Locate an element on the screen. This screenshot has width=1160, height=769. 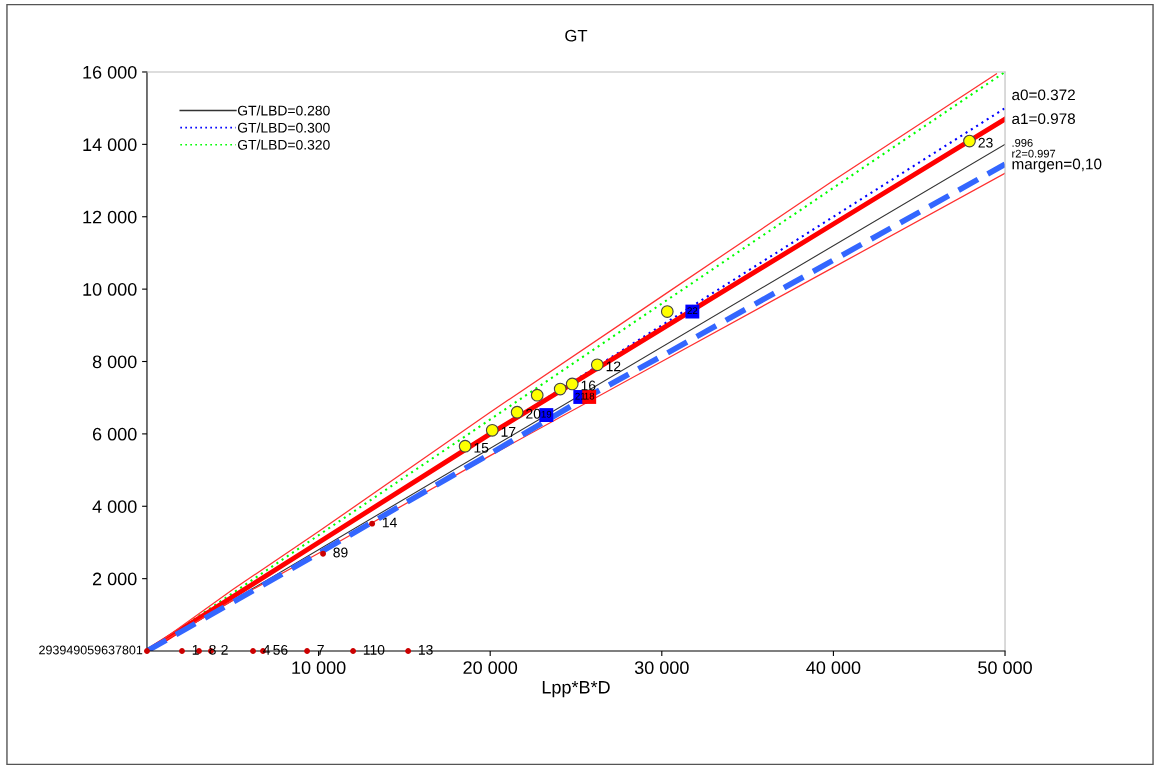
annotation: 110 is located at coordinates (374, 649).